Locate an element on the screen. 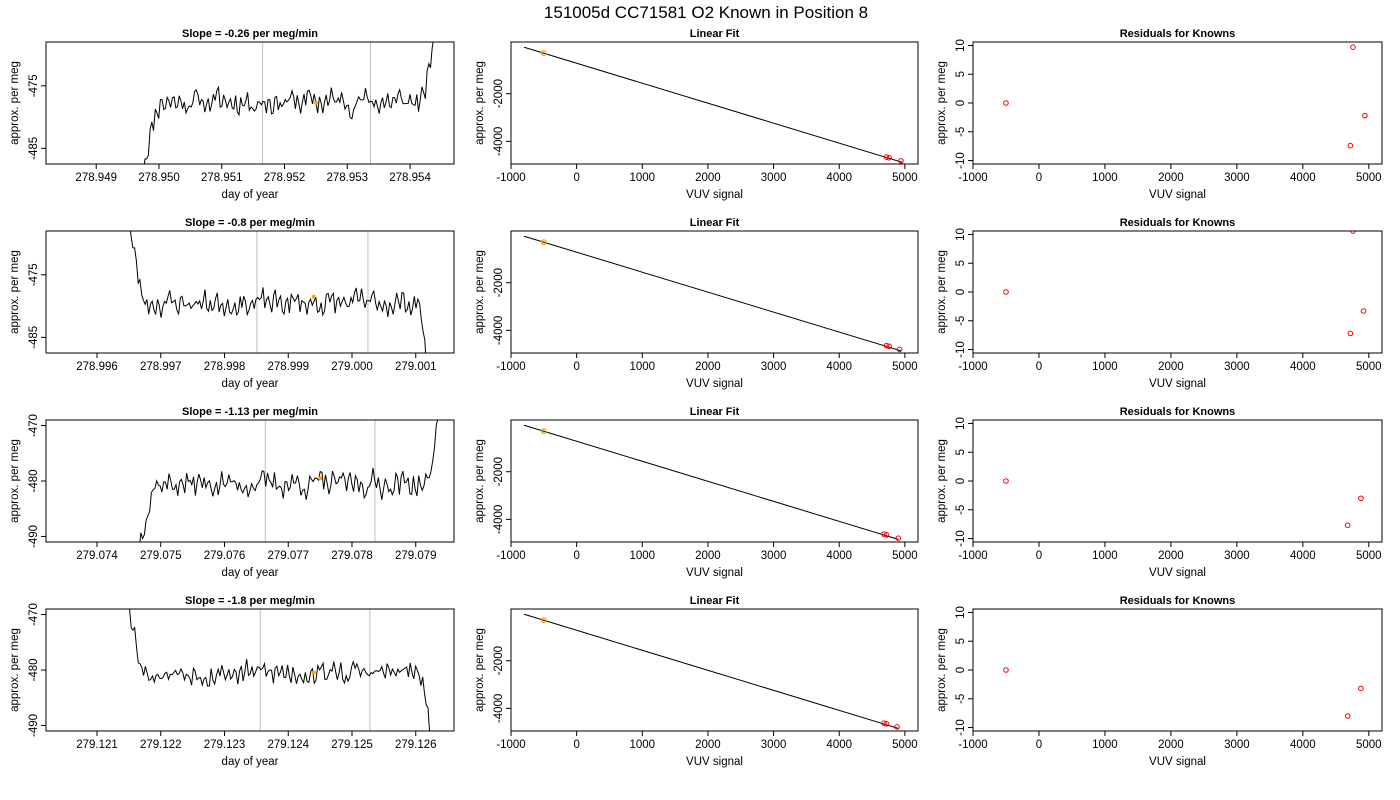 The image size is (1400, 800). x-tick-label: 279.123 is located at coordinates (225, 745).